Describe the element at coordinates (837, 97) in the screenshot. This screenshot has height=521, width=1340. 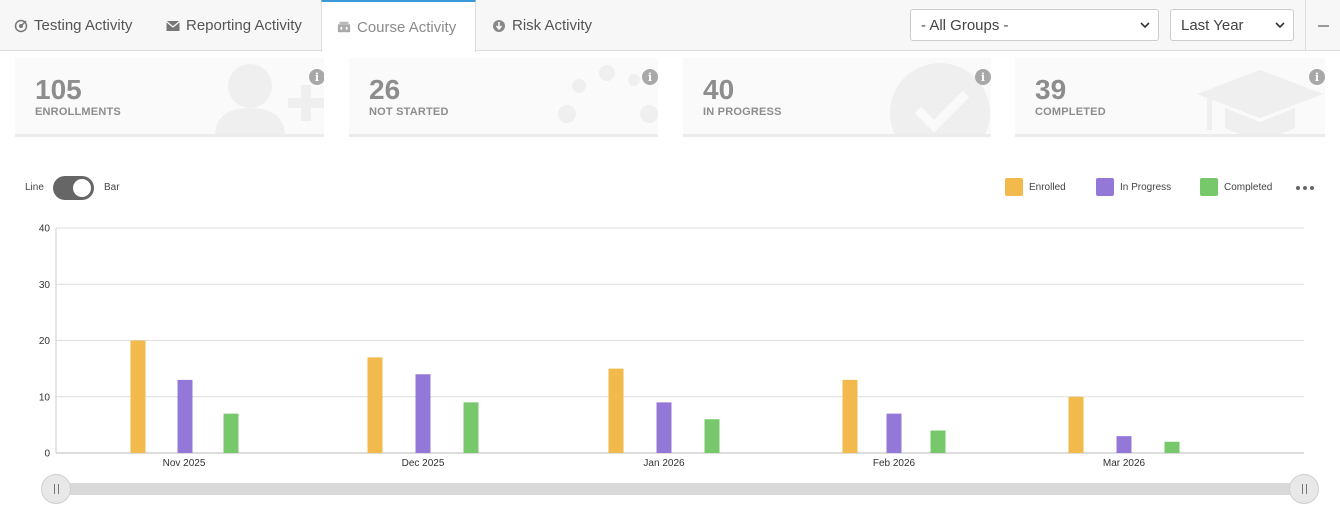
I see `stat-card-in-progress: 40 IN PROGRESS i` at that location.